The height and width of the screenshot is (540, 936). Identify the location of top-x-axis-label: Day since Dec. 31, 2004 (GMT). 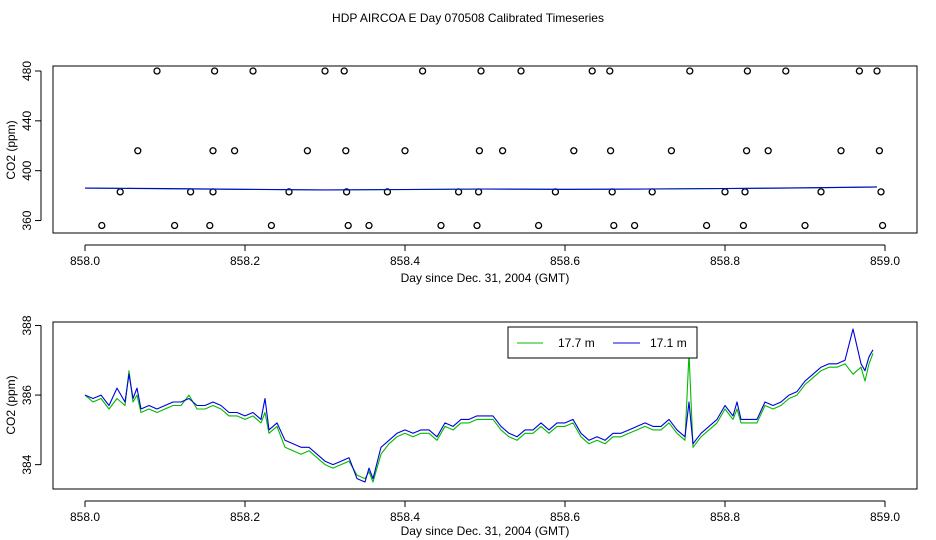
(485, 278).